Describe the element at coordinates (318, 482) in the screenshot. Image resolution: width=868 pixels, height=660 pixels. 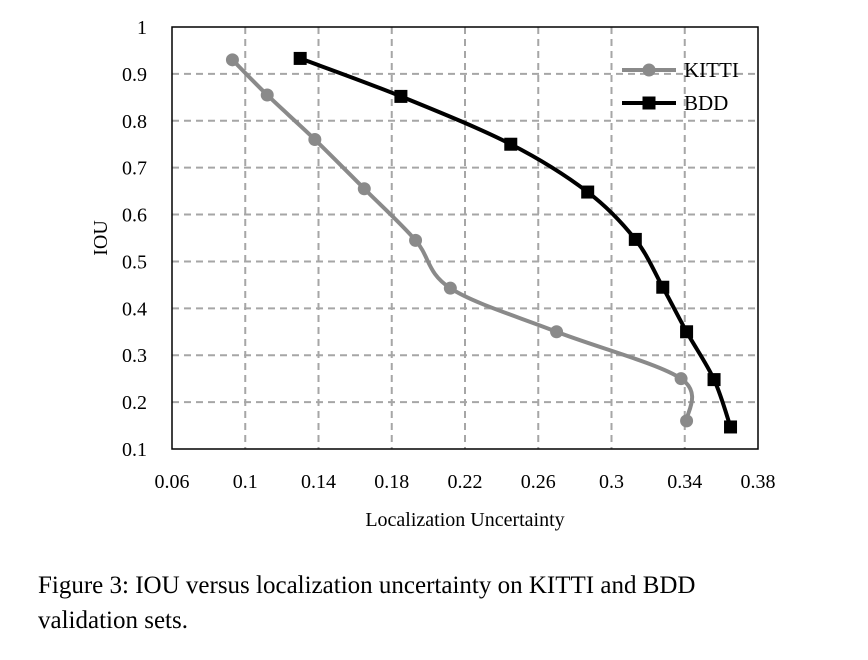
I see `x-tick-label: 0.14` at that location.